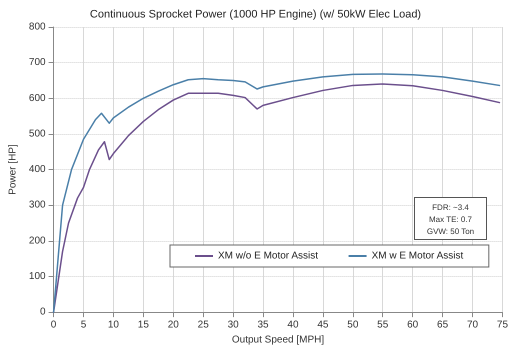 The height and width of the screenshot is (350, 511). I want to click on y-tick-label: 0, so click(43, 312).